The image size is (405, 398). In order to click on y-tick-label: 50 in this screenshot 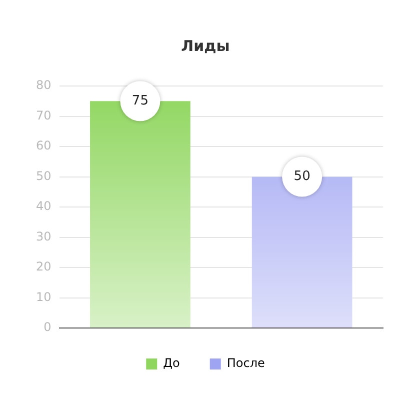, I will do `click(44, 175)`.